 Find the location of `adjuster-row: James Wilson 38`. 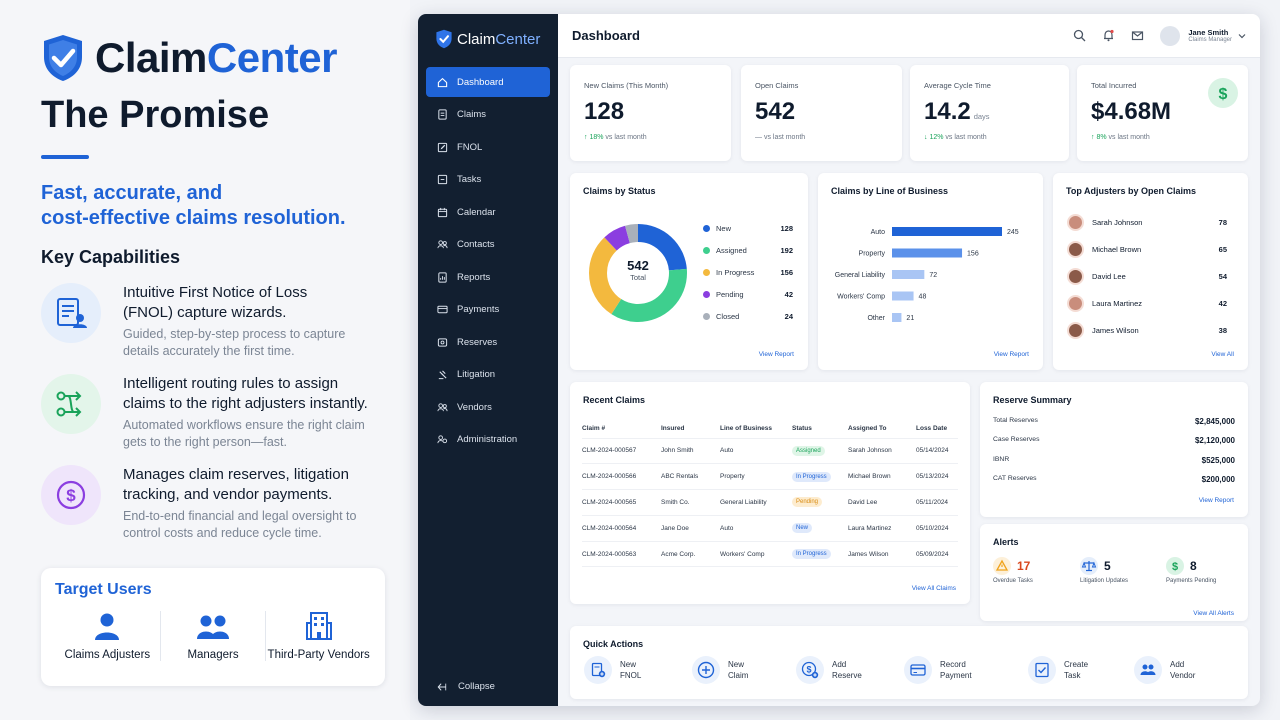

adjuster-row: James Wilson 38 is located at coordinates (1147, 330).